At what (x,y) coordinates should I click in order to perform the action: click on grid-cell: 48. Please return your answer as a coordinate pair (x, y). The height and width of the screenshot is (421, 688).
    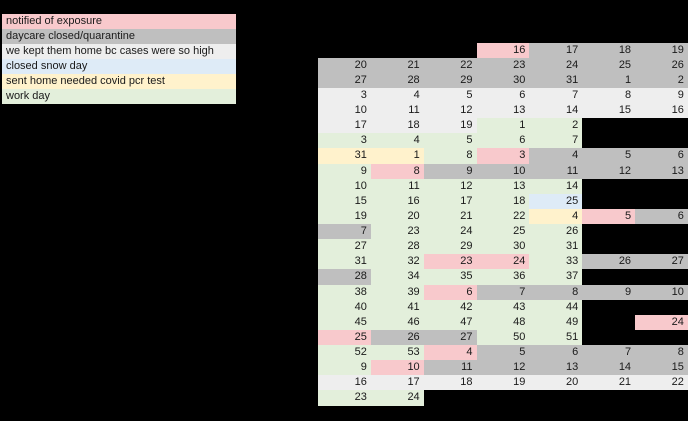
    Looking at the image, I should click on (503, 322).